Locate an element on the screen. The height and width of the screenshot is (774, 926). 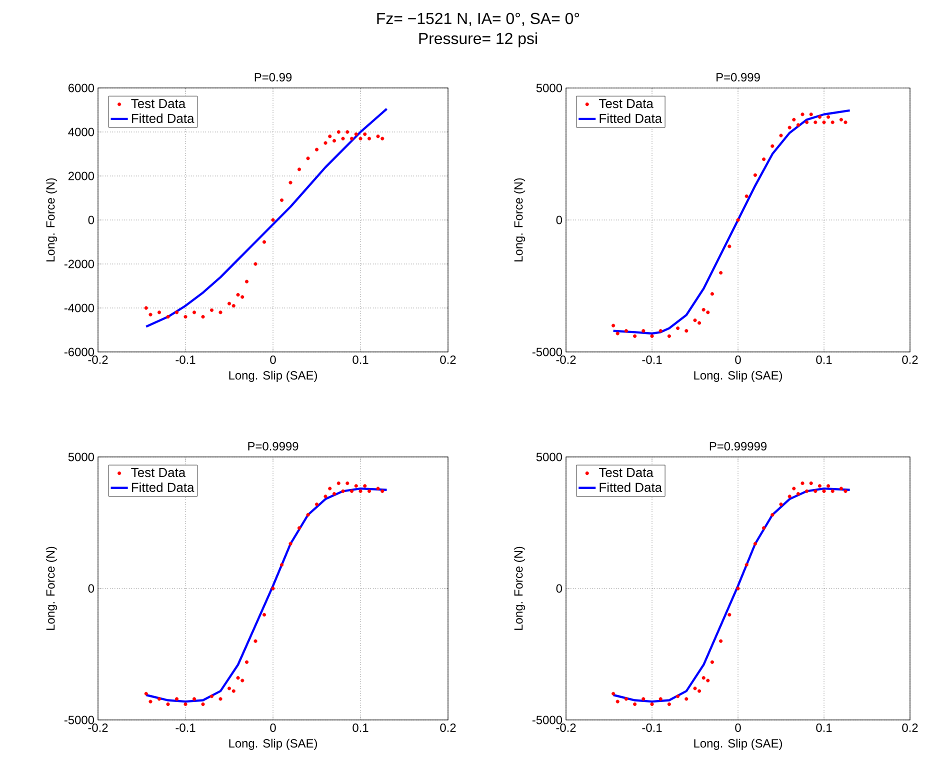
y-tick-label: -5000 is located at coordinates (79, 720).